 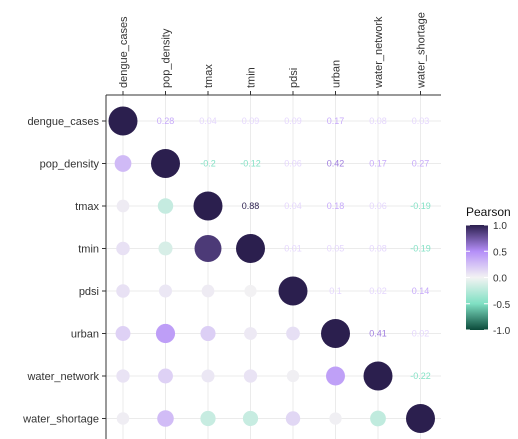 What do you see at coordinates (420, 376) in the screenshot?
I see `correlation-value: -0.22` at bounding box center [420, 376].